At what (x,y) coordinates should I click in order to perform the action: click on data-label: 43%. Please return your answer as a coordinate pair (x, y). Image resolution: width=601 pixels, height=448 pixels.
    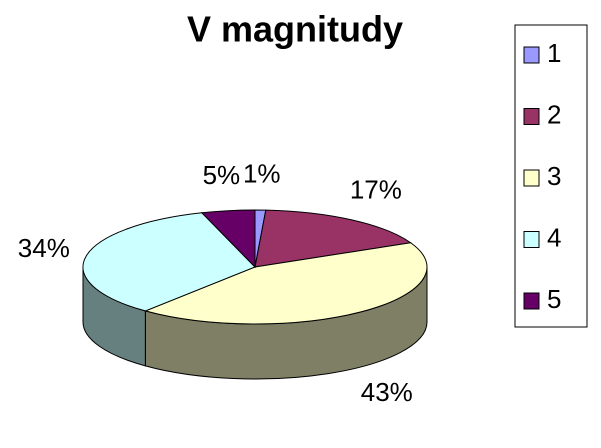
    Looking at the image, I should click on (387, 392).